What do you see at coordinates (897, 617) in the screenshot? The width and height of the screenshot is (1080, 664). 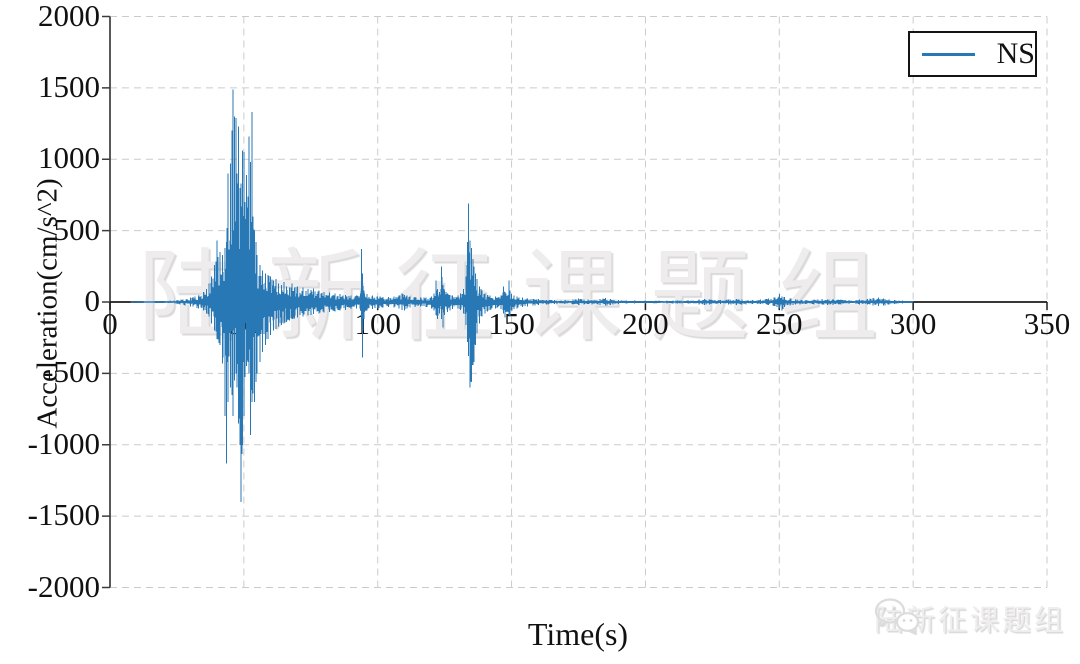 I see `wechat-icon` at bounding box center [897, 617].